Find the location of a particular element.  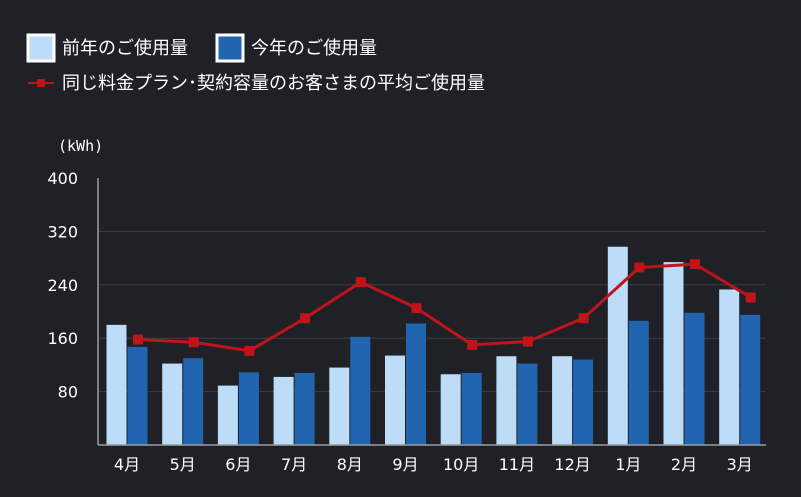

legend-swatch-this-year is located at coordinates (230, 48).